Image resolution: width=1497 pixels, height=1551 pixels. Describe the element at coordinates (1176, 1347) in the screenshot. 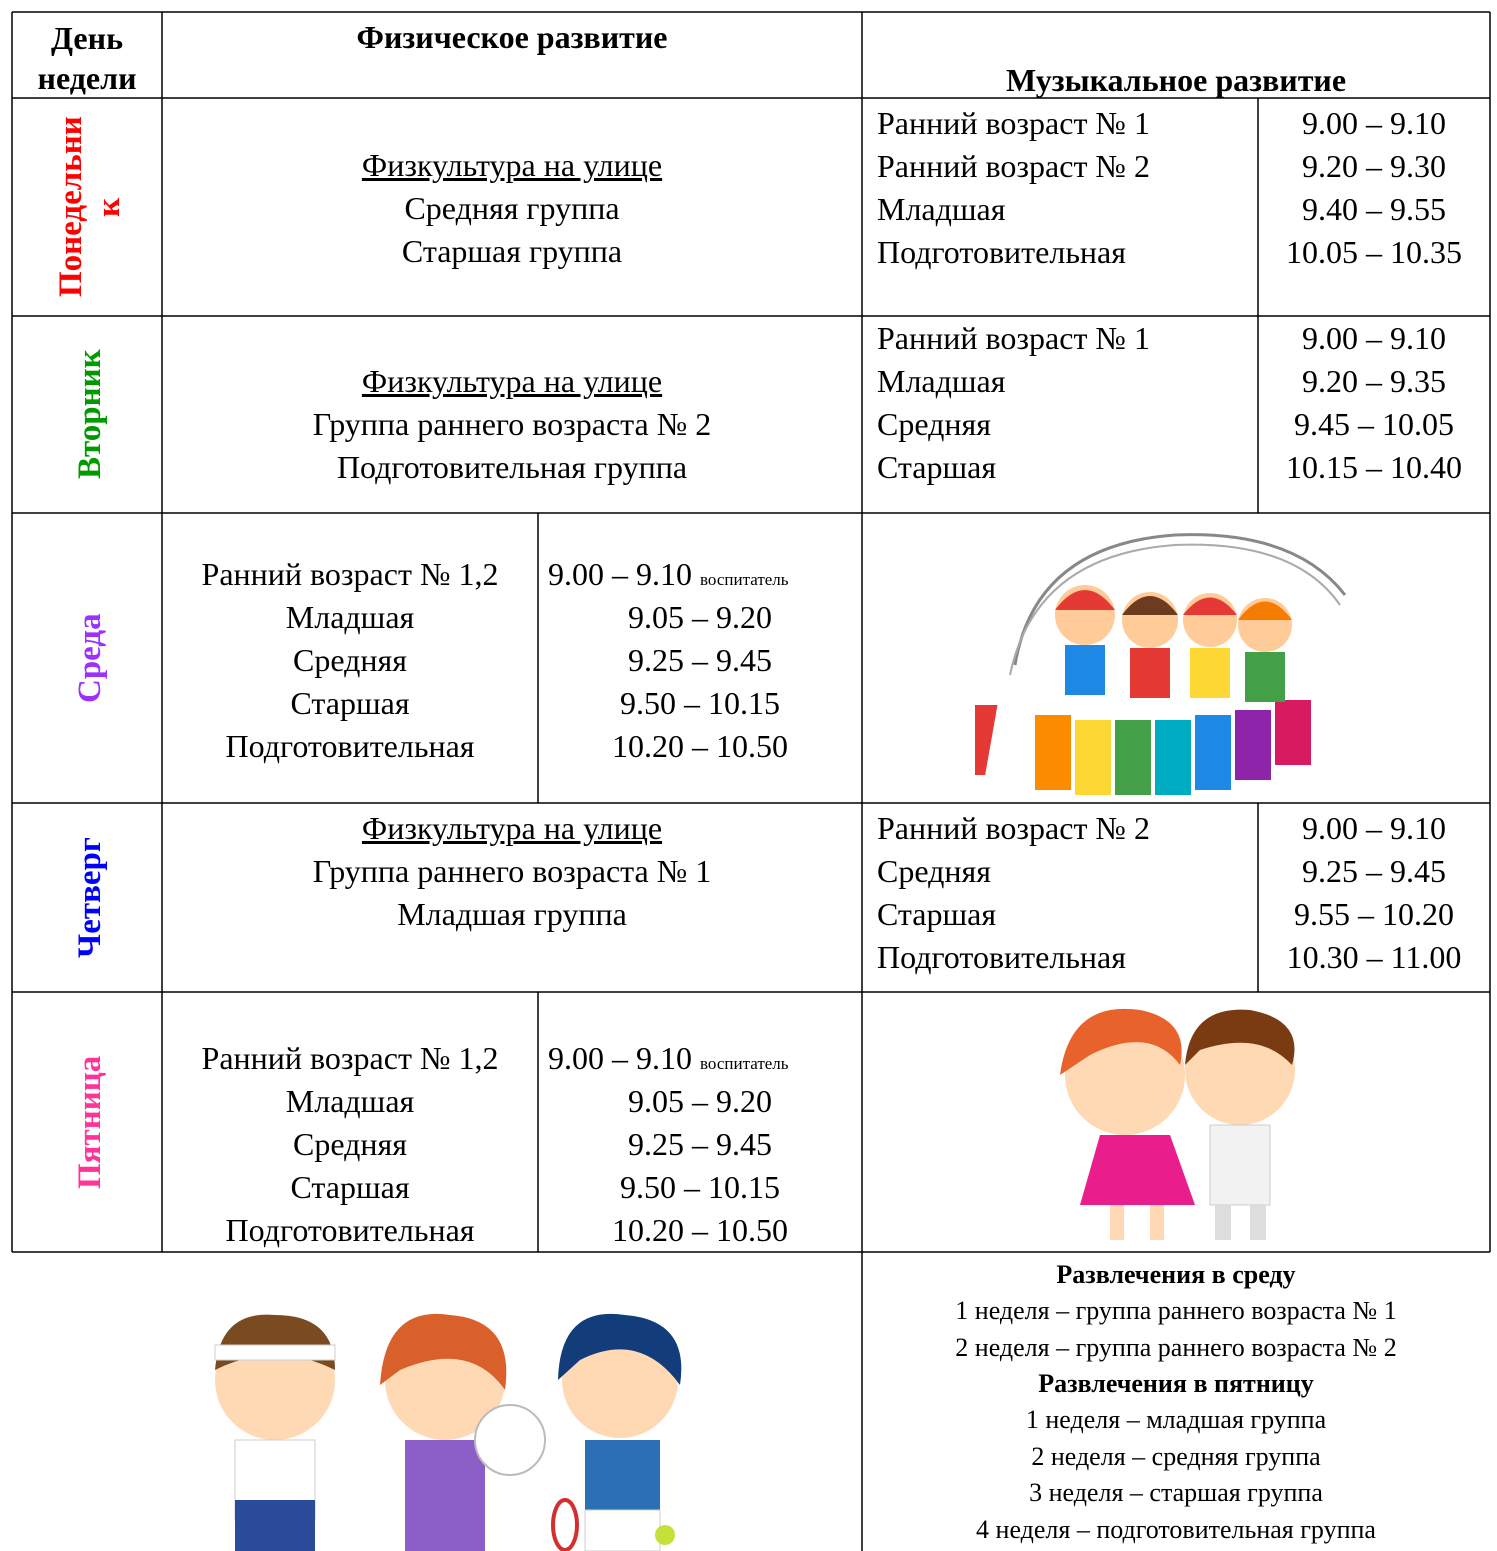

I see `entertainment-item: 2 неделя – группа раннего возраста № 2` at that location.